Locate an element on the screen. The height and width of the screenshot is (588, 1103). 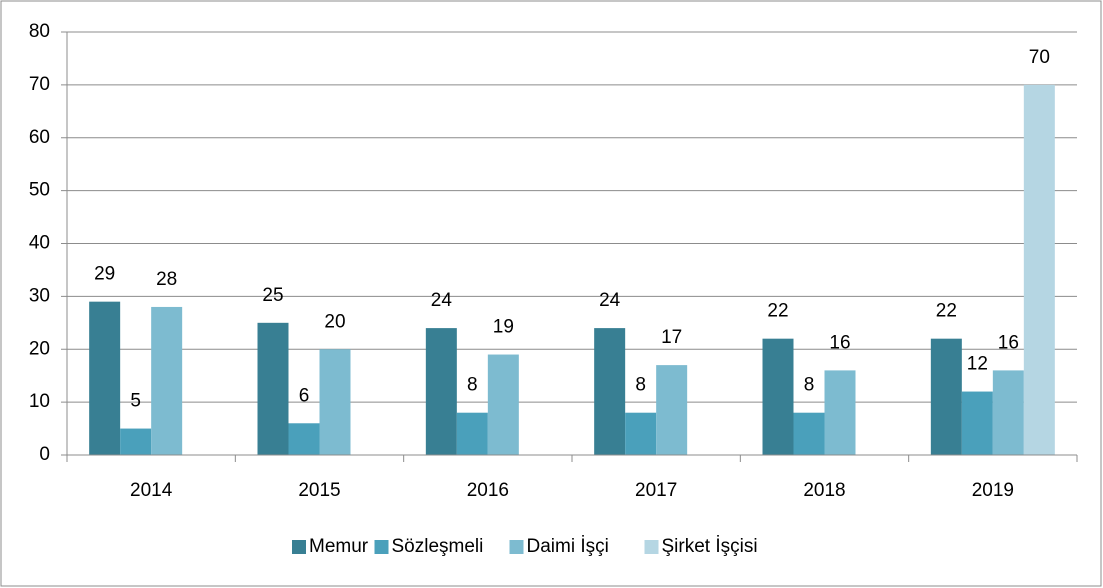
x-tick-label: 2014 is located at coordinates (151, 490).